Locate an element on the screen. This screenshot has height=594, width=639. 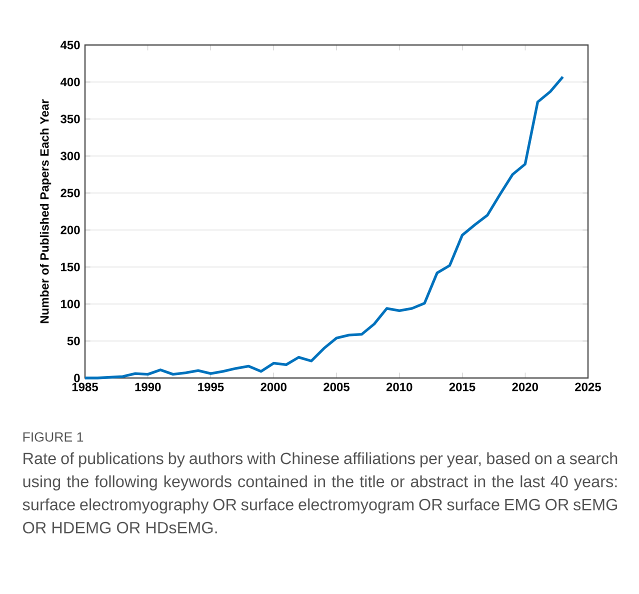
x-tick-label: 2015 is located at coordinates (462, 387).